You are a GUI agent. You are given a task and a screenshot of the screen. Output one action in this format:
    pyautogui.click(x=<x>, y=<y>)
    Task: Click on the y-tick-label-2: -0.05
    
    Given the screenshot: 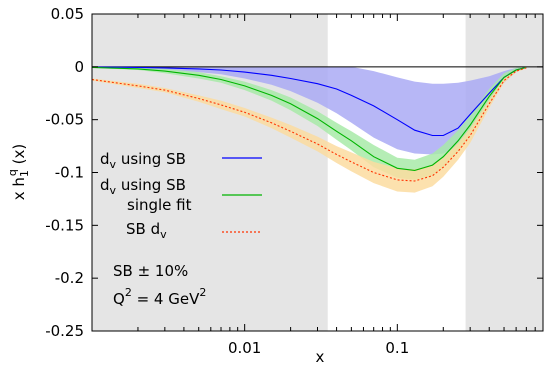 What is the action you would take?
    pyautogui.click(x=64, y=120)
    